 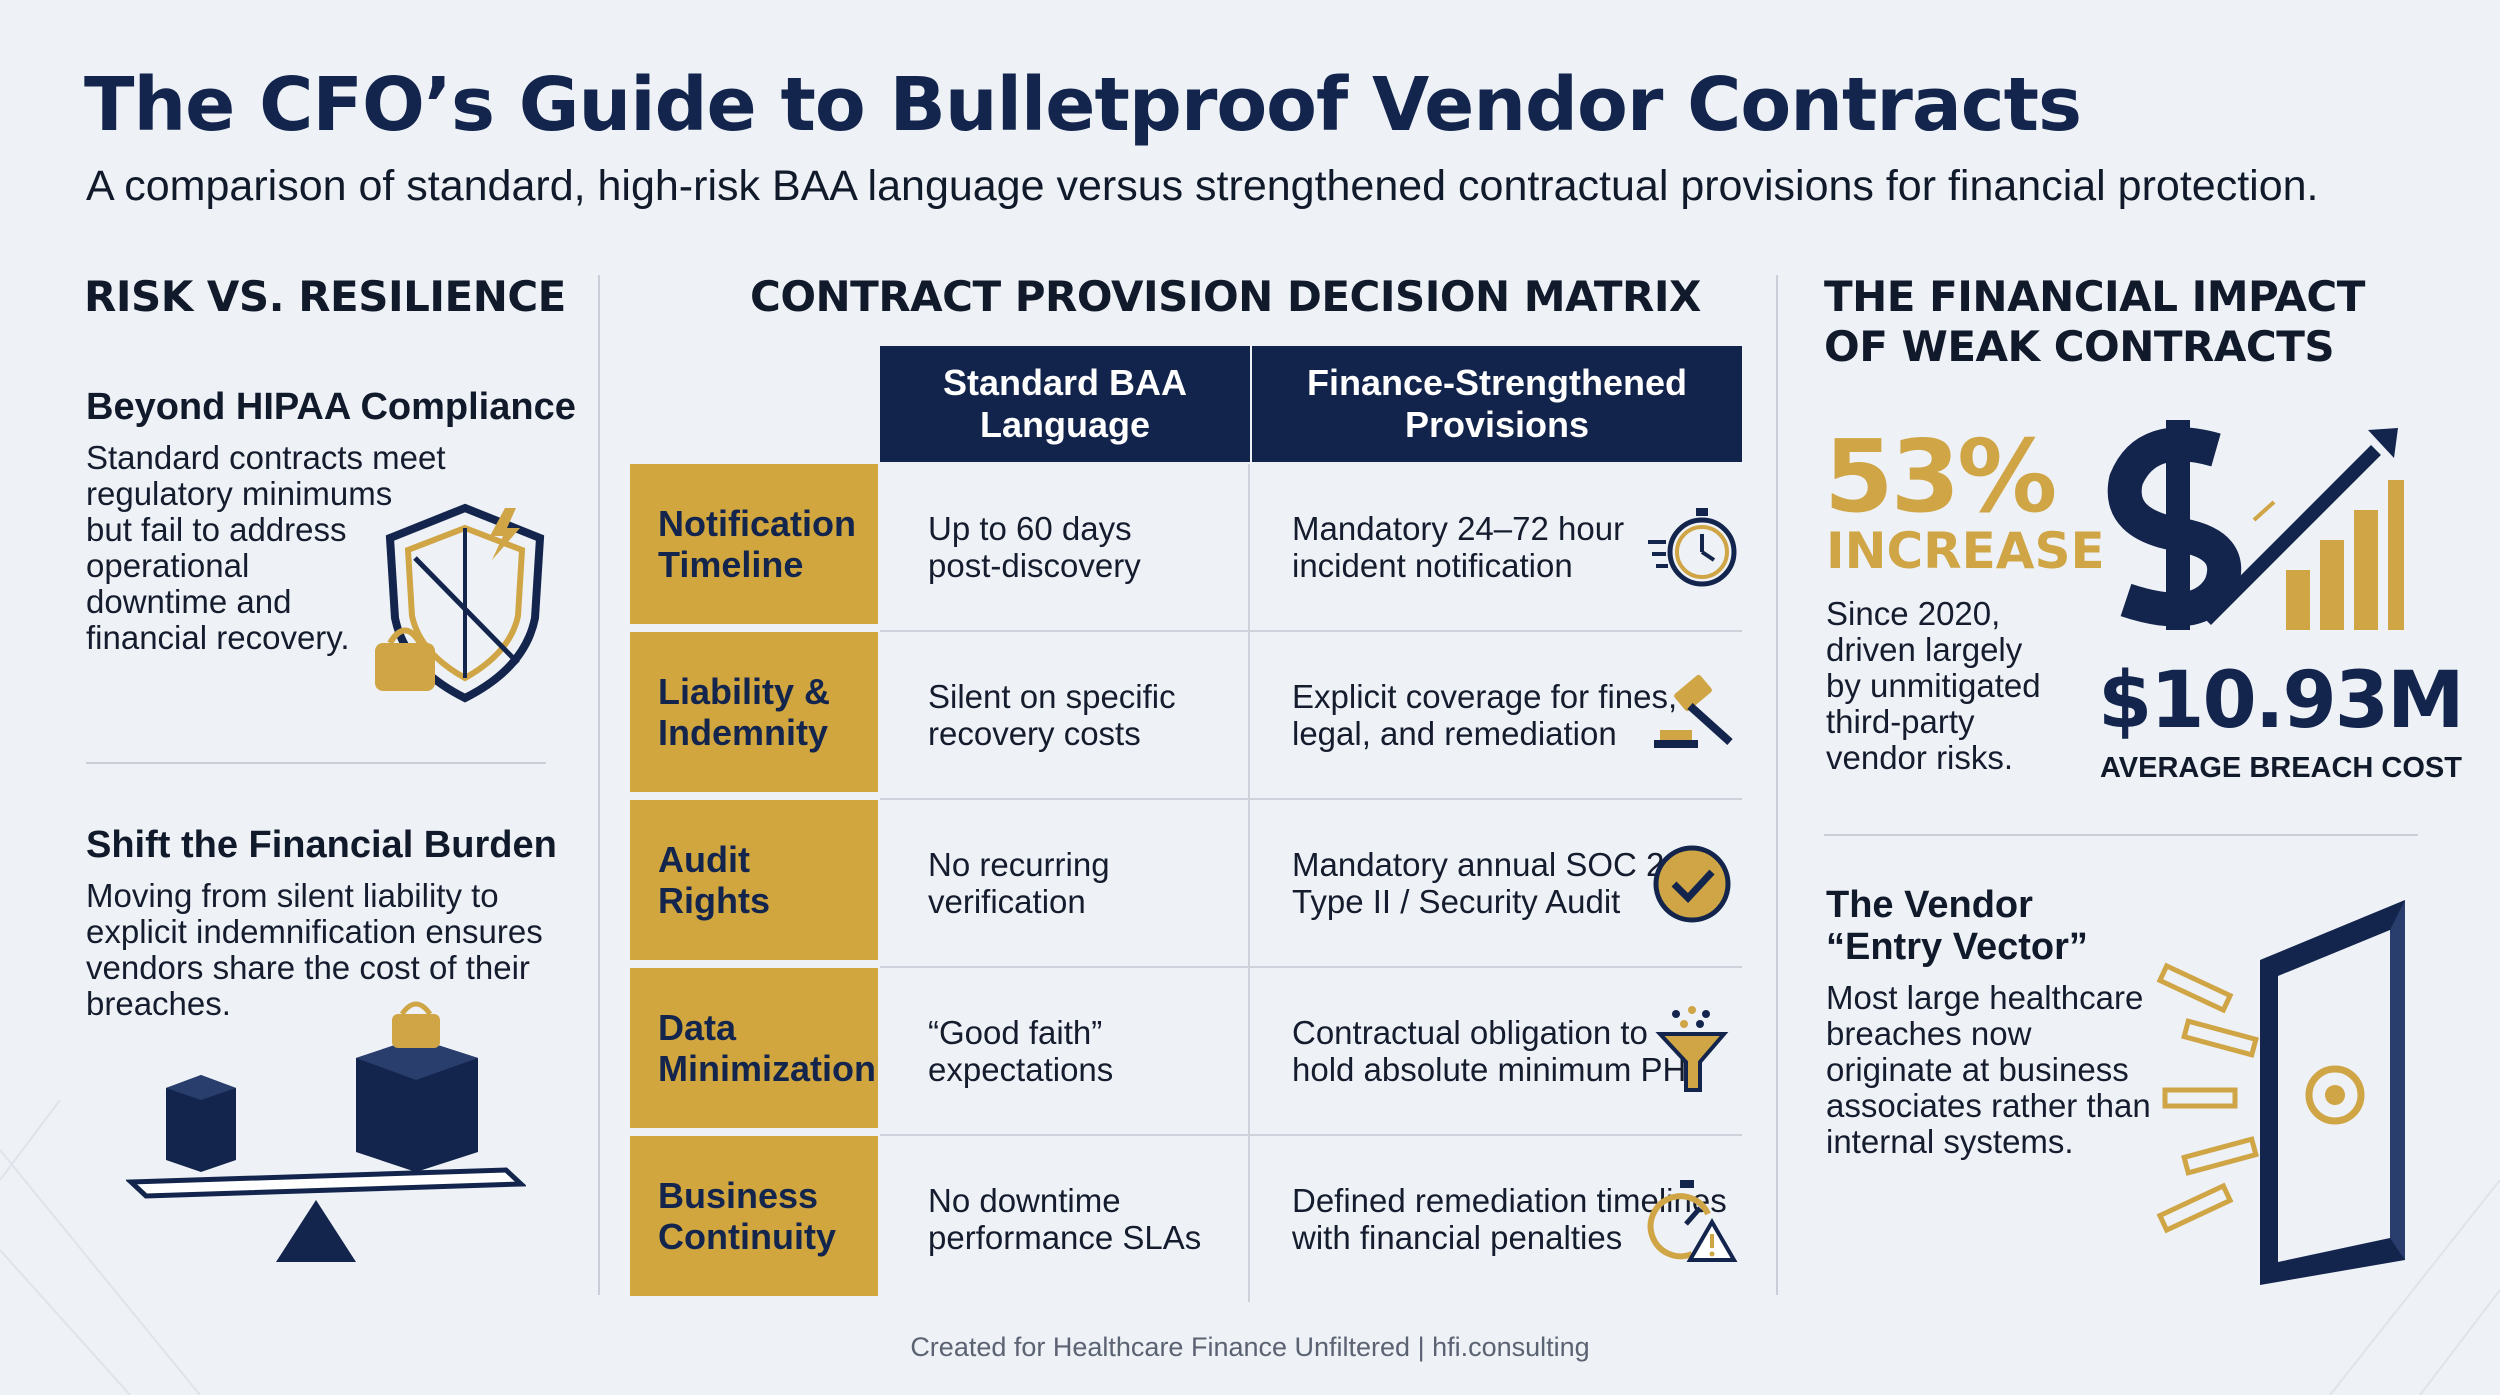 I want to click on right-divider, so click(x=2121, y=835).